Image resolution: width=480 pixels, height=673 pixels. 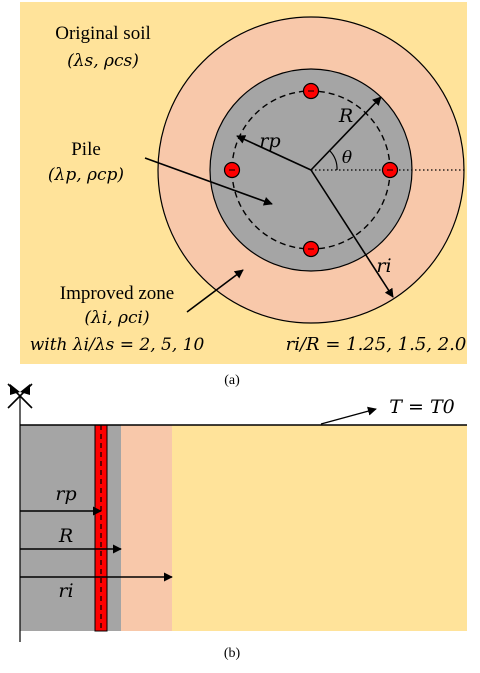 What do you see at coordinates (117, 345) in the screenshot?
I see `conductivity-ratios: with λi/λs = 2, 5, 10` at bounding box center [117, 345].